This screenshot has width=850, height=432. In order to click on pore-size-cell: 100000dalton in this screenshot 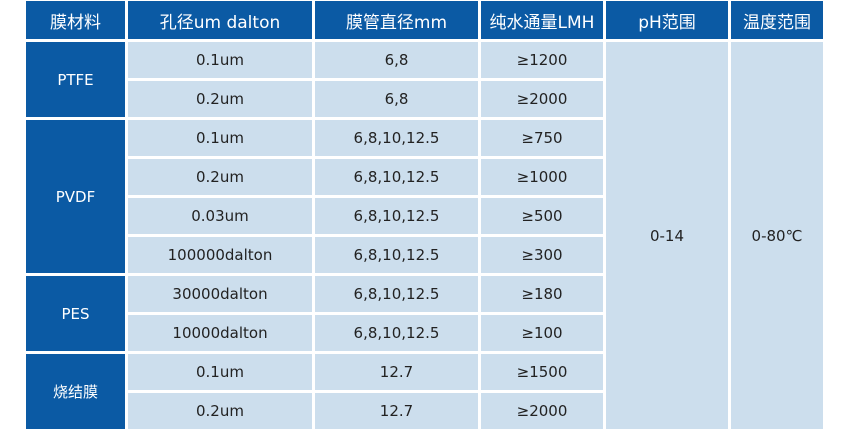, I will do `click(220, 255)`.